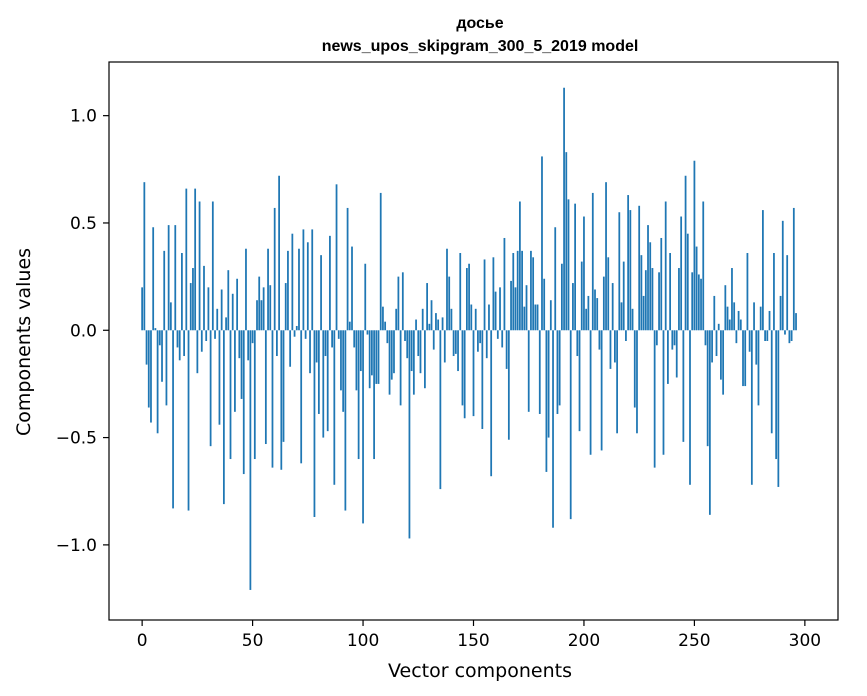  Describe the element at coordinates (479, 635) in the screenshot. I see `x-axis-ticks: 0 50 100 150 200 250 300` at that location.